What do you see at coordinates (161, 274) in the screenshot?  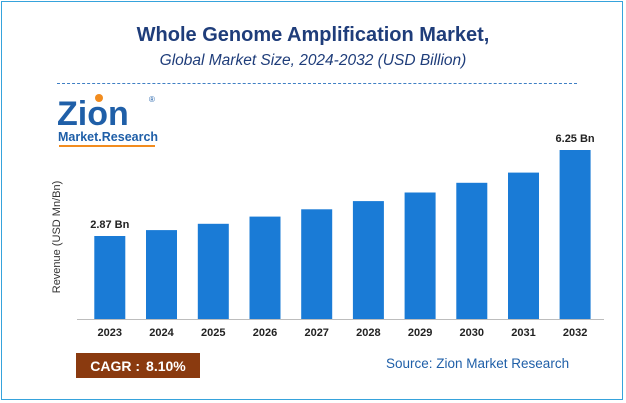 I see `bar-2024` at bounding box center [161, 274].